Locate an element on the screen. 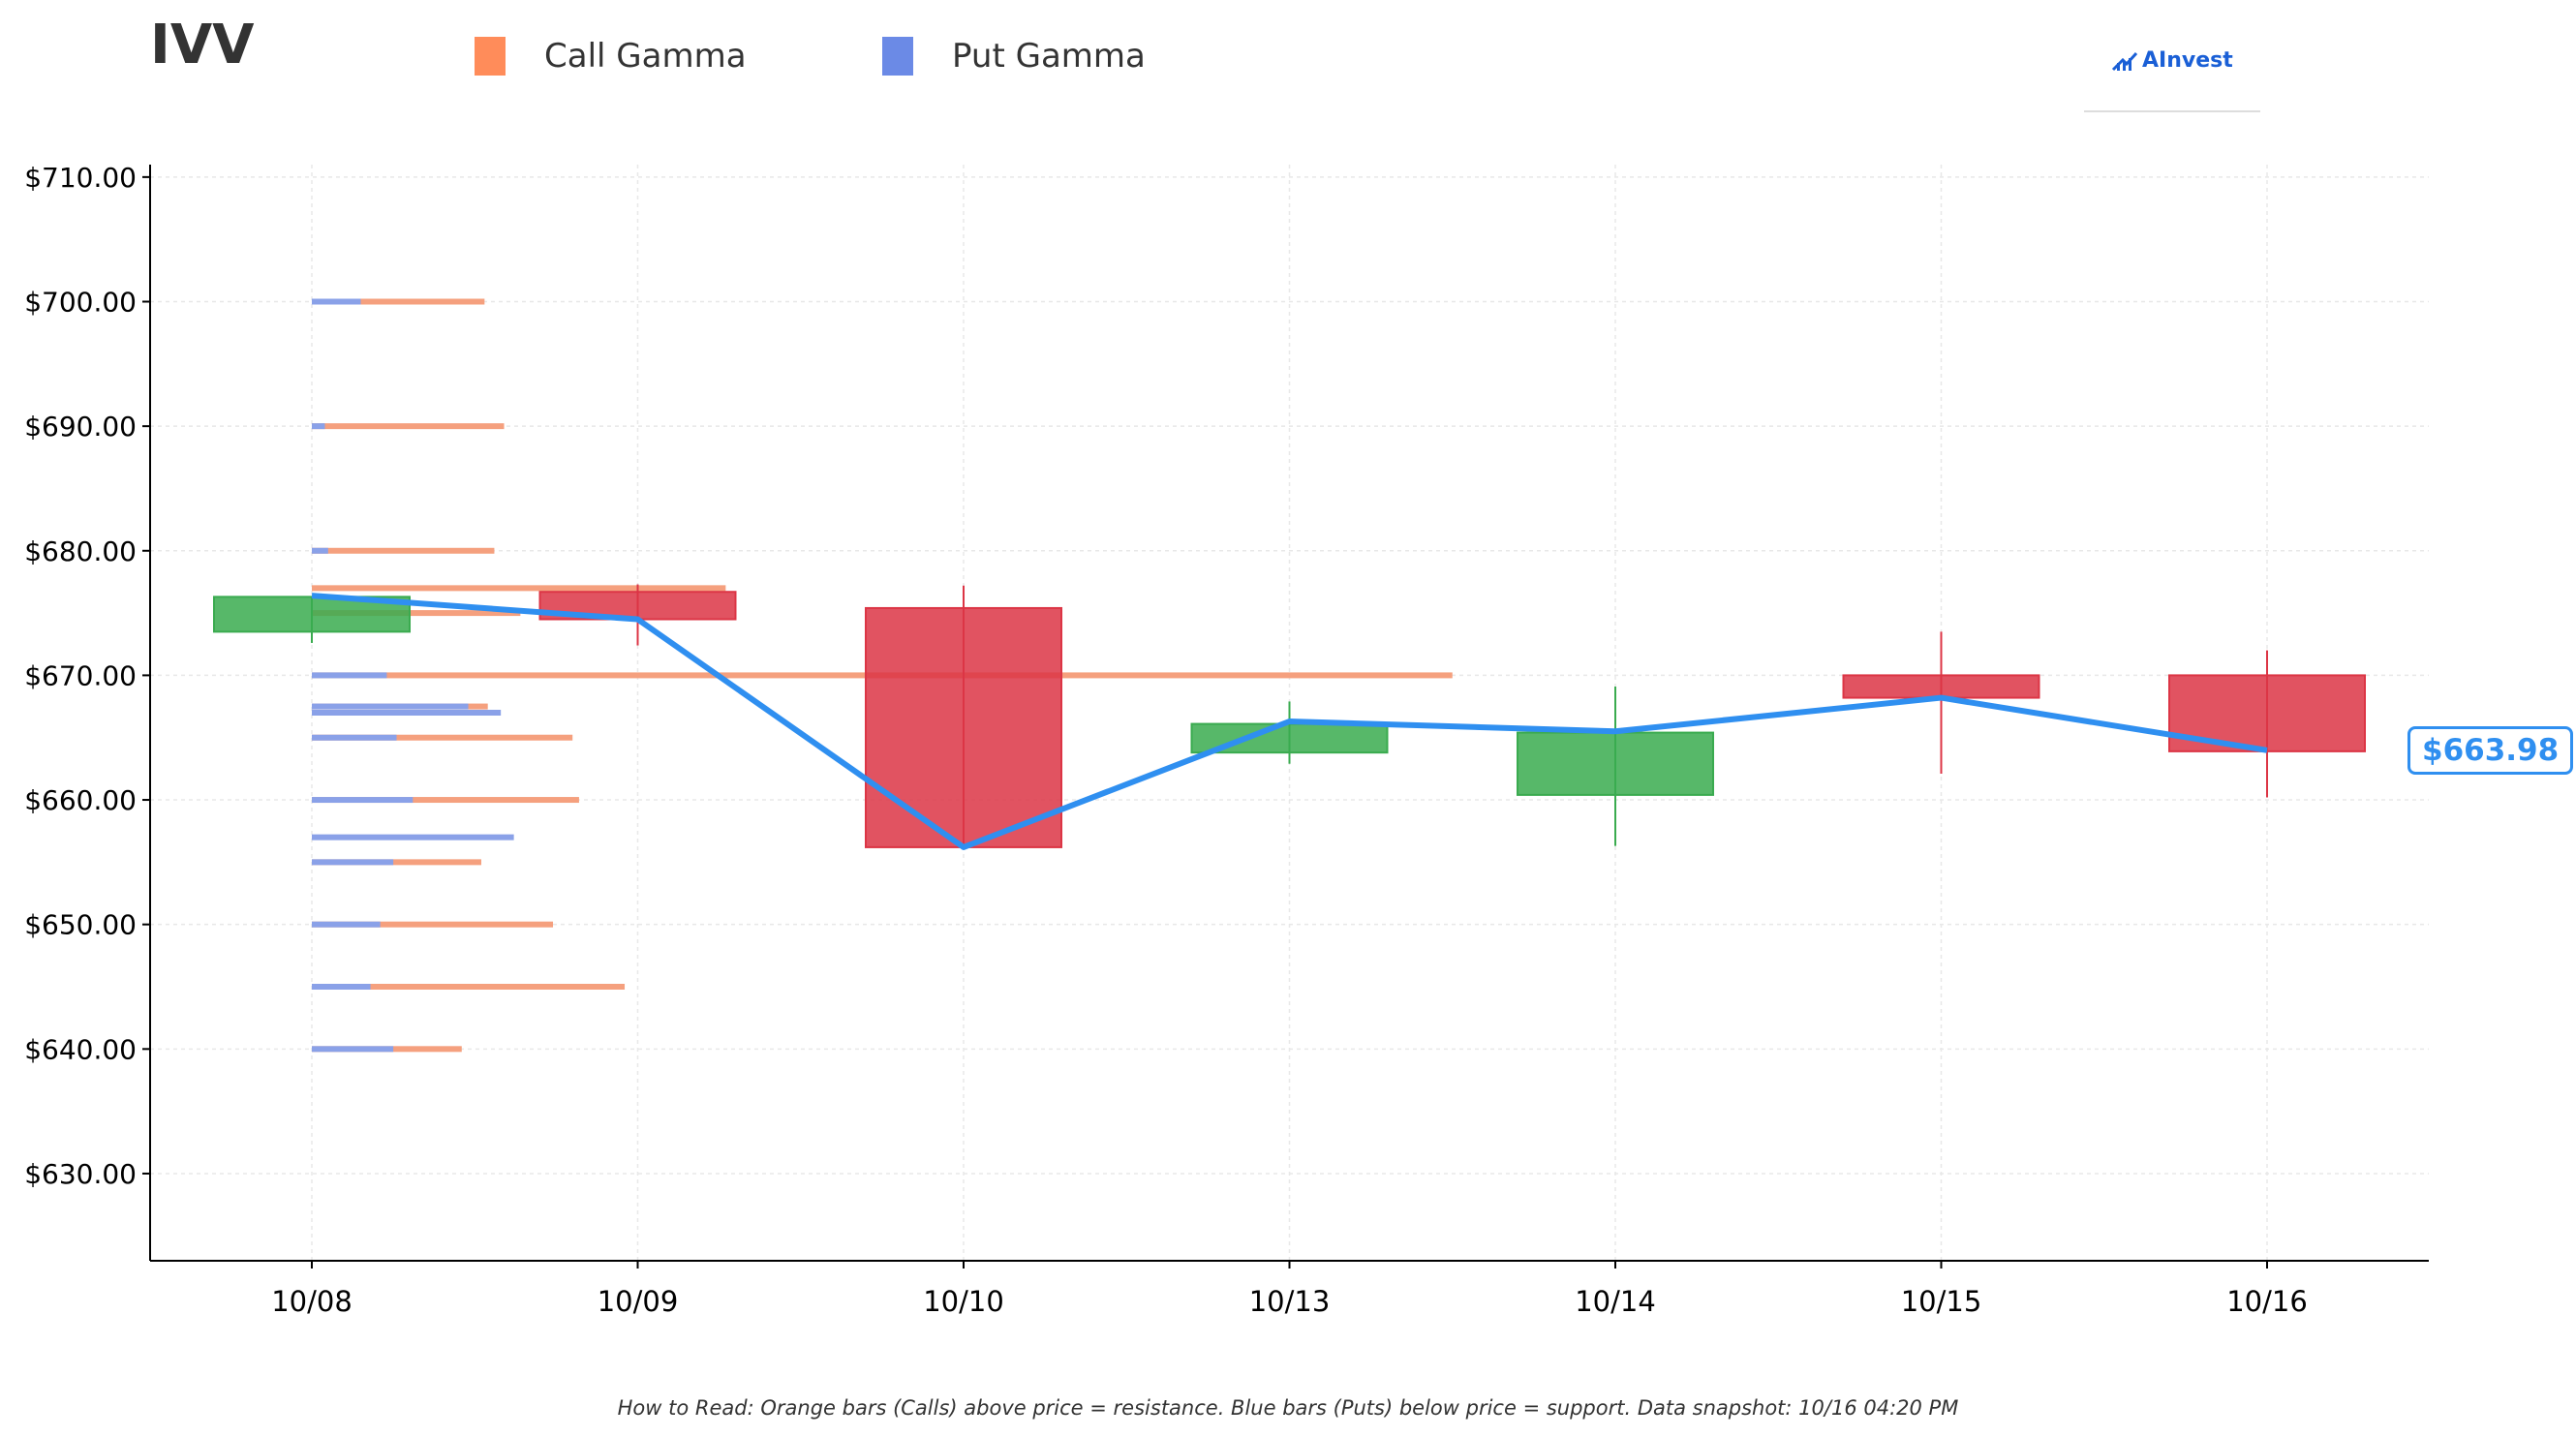  y-tick-label: $640.00 is located at coordinates (80, 1049).